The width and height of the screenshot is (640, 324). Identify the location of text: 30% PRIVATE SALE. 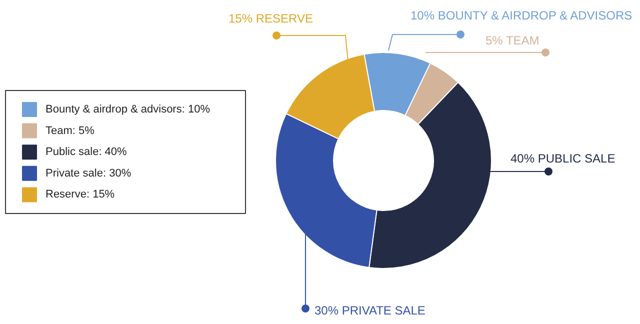
(370, 311).